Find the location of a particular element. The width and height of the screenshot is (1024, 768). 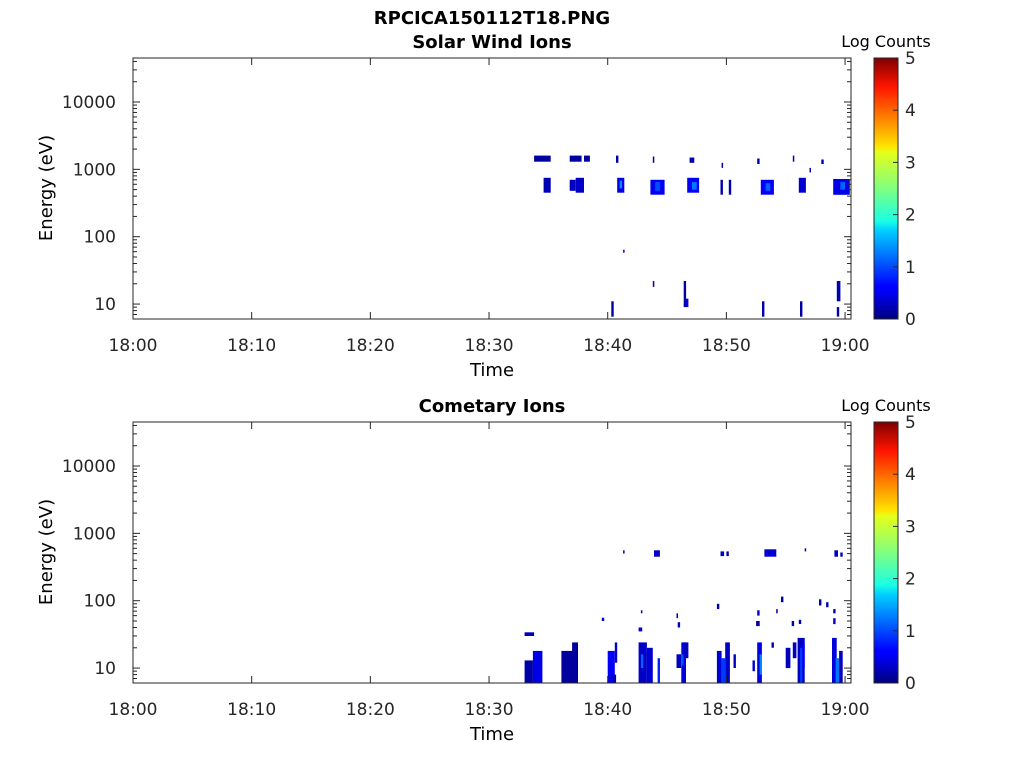

y-tick-label: 10000 is located at coordinates (89, 103).